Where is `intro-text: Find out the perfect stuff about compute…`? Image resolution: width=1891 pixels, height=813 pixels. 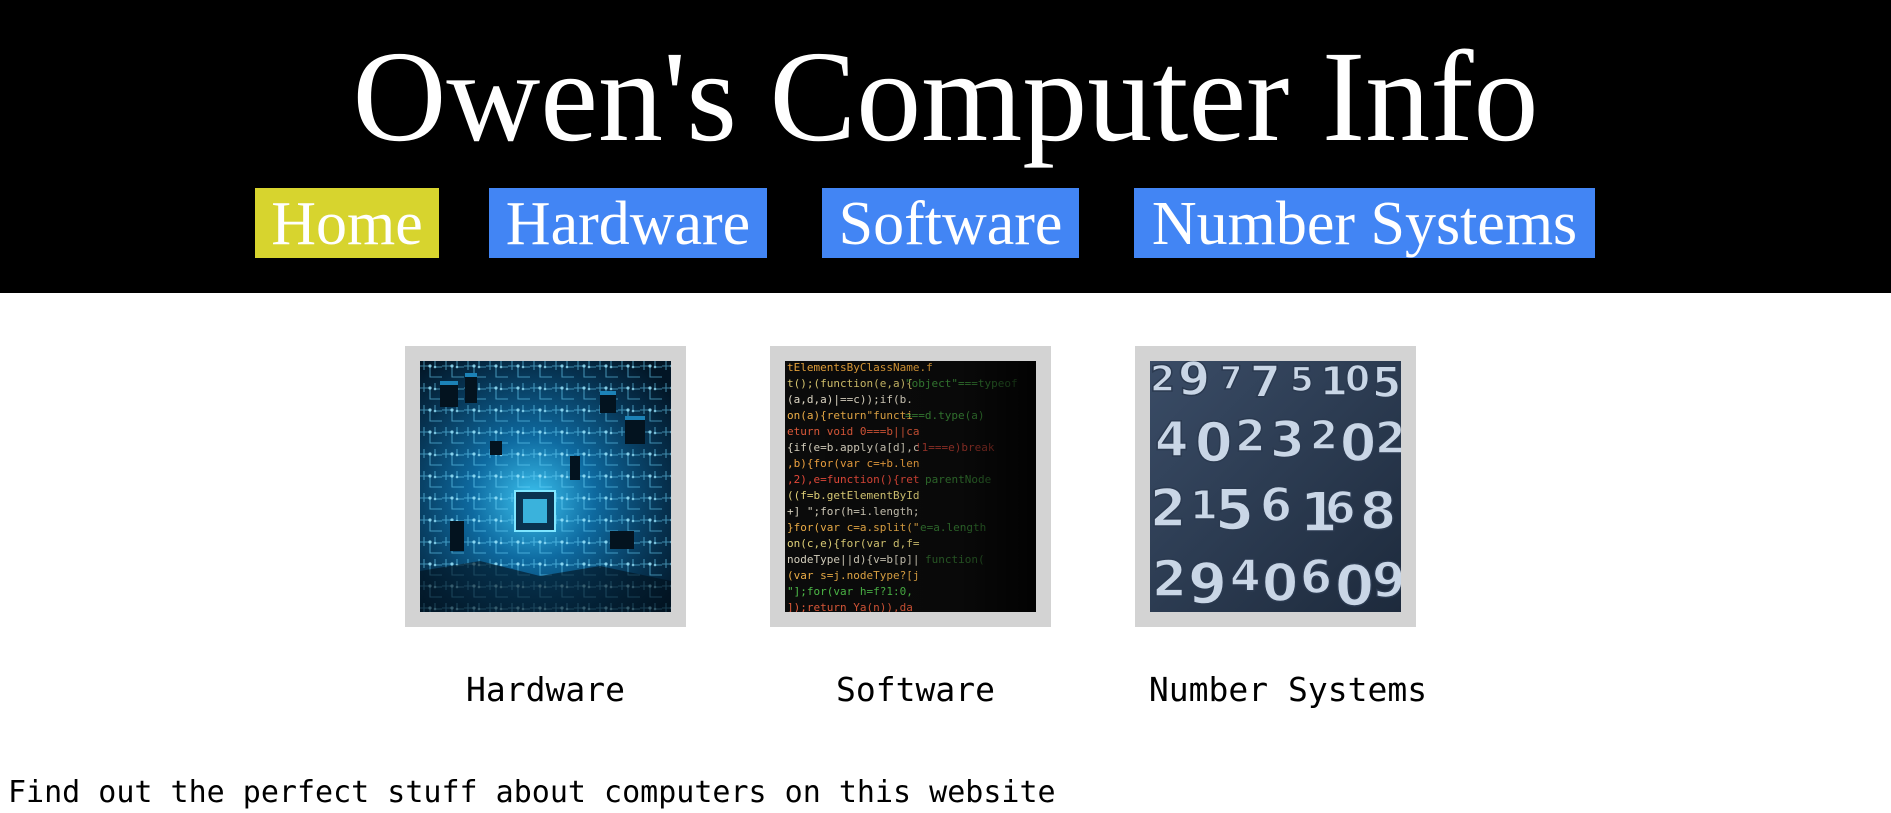
intro-text: Find out the perfect stuff about compute… is located at coordinates (532, 792).